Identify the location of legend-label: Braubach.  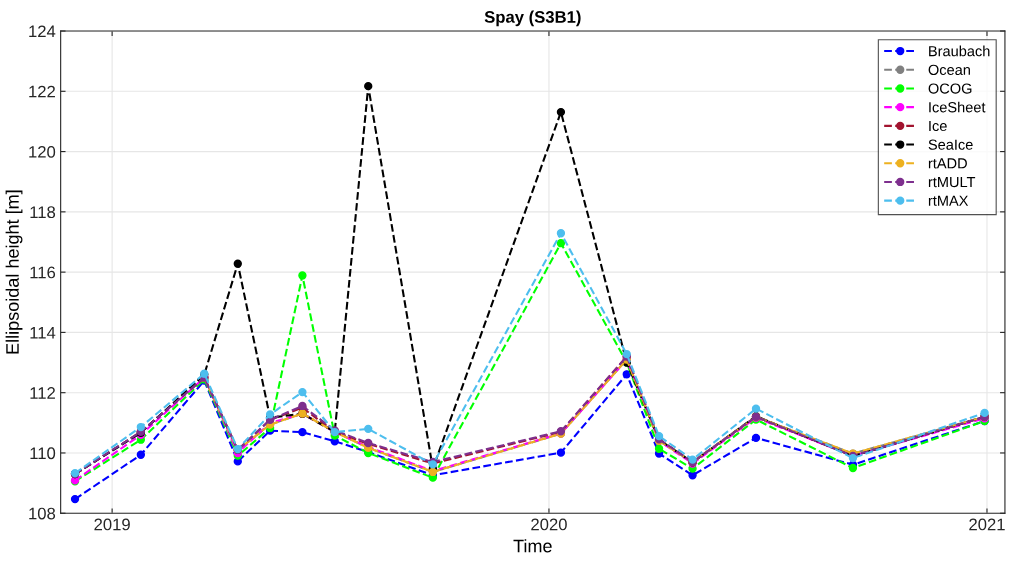
(959, 51).